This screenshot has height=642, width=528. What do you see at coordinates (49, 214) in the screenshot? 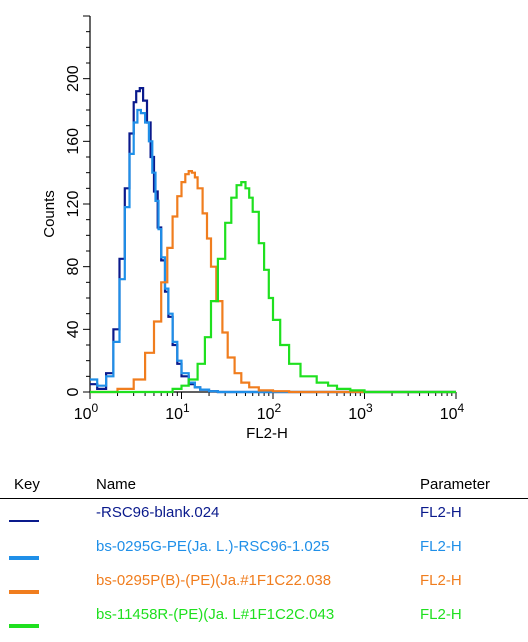
I see `y-axis-title: Counts` at bounding box center [49, 214].